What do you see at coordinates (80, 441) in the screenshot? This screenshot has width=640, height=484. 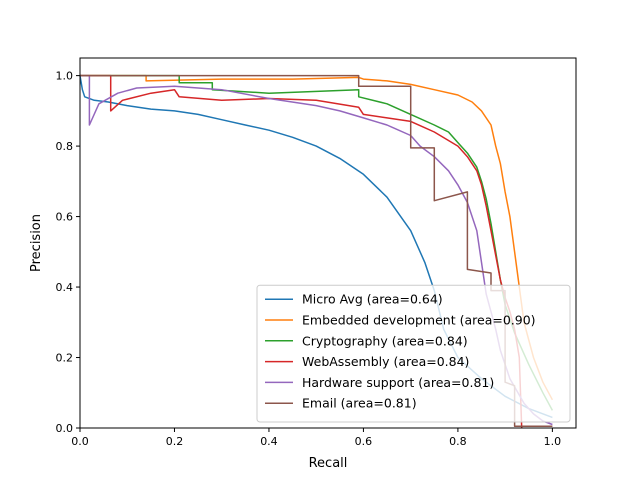 I see `x-tick-label: 0.0` at bounding box center [80, 441].